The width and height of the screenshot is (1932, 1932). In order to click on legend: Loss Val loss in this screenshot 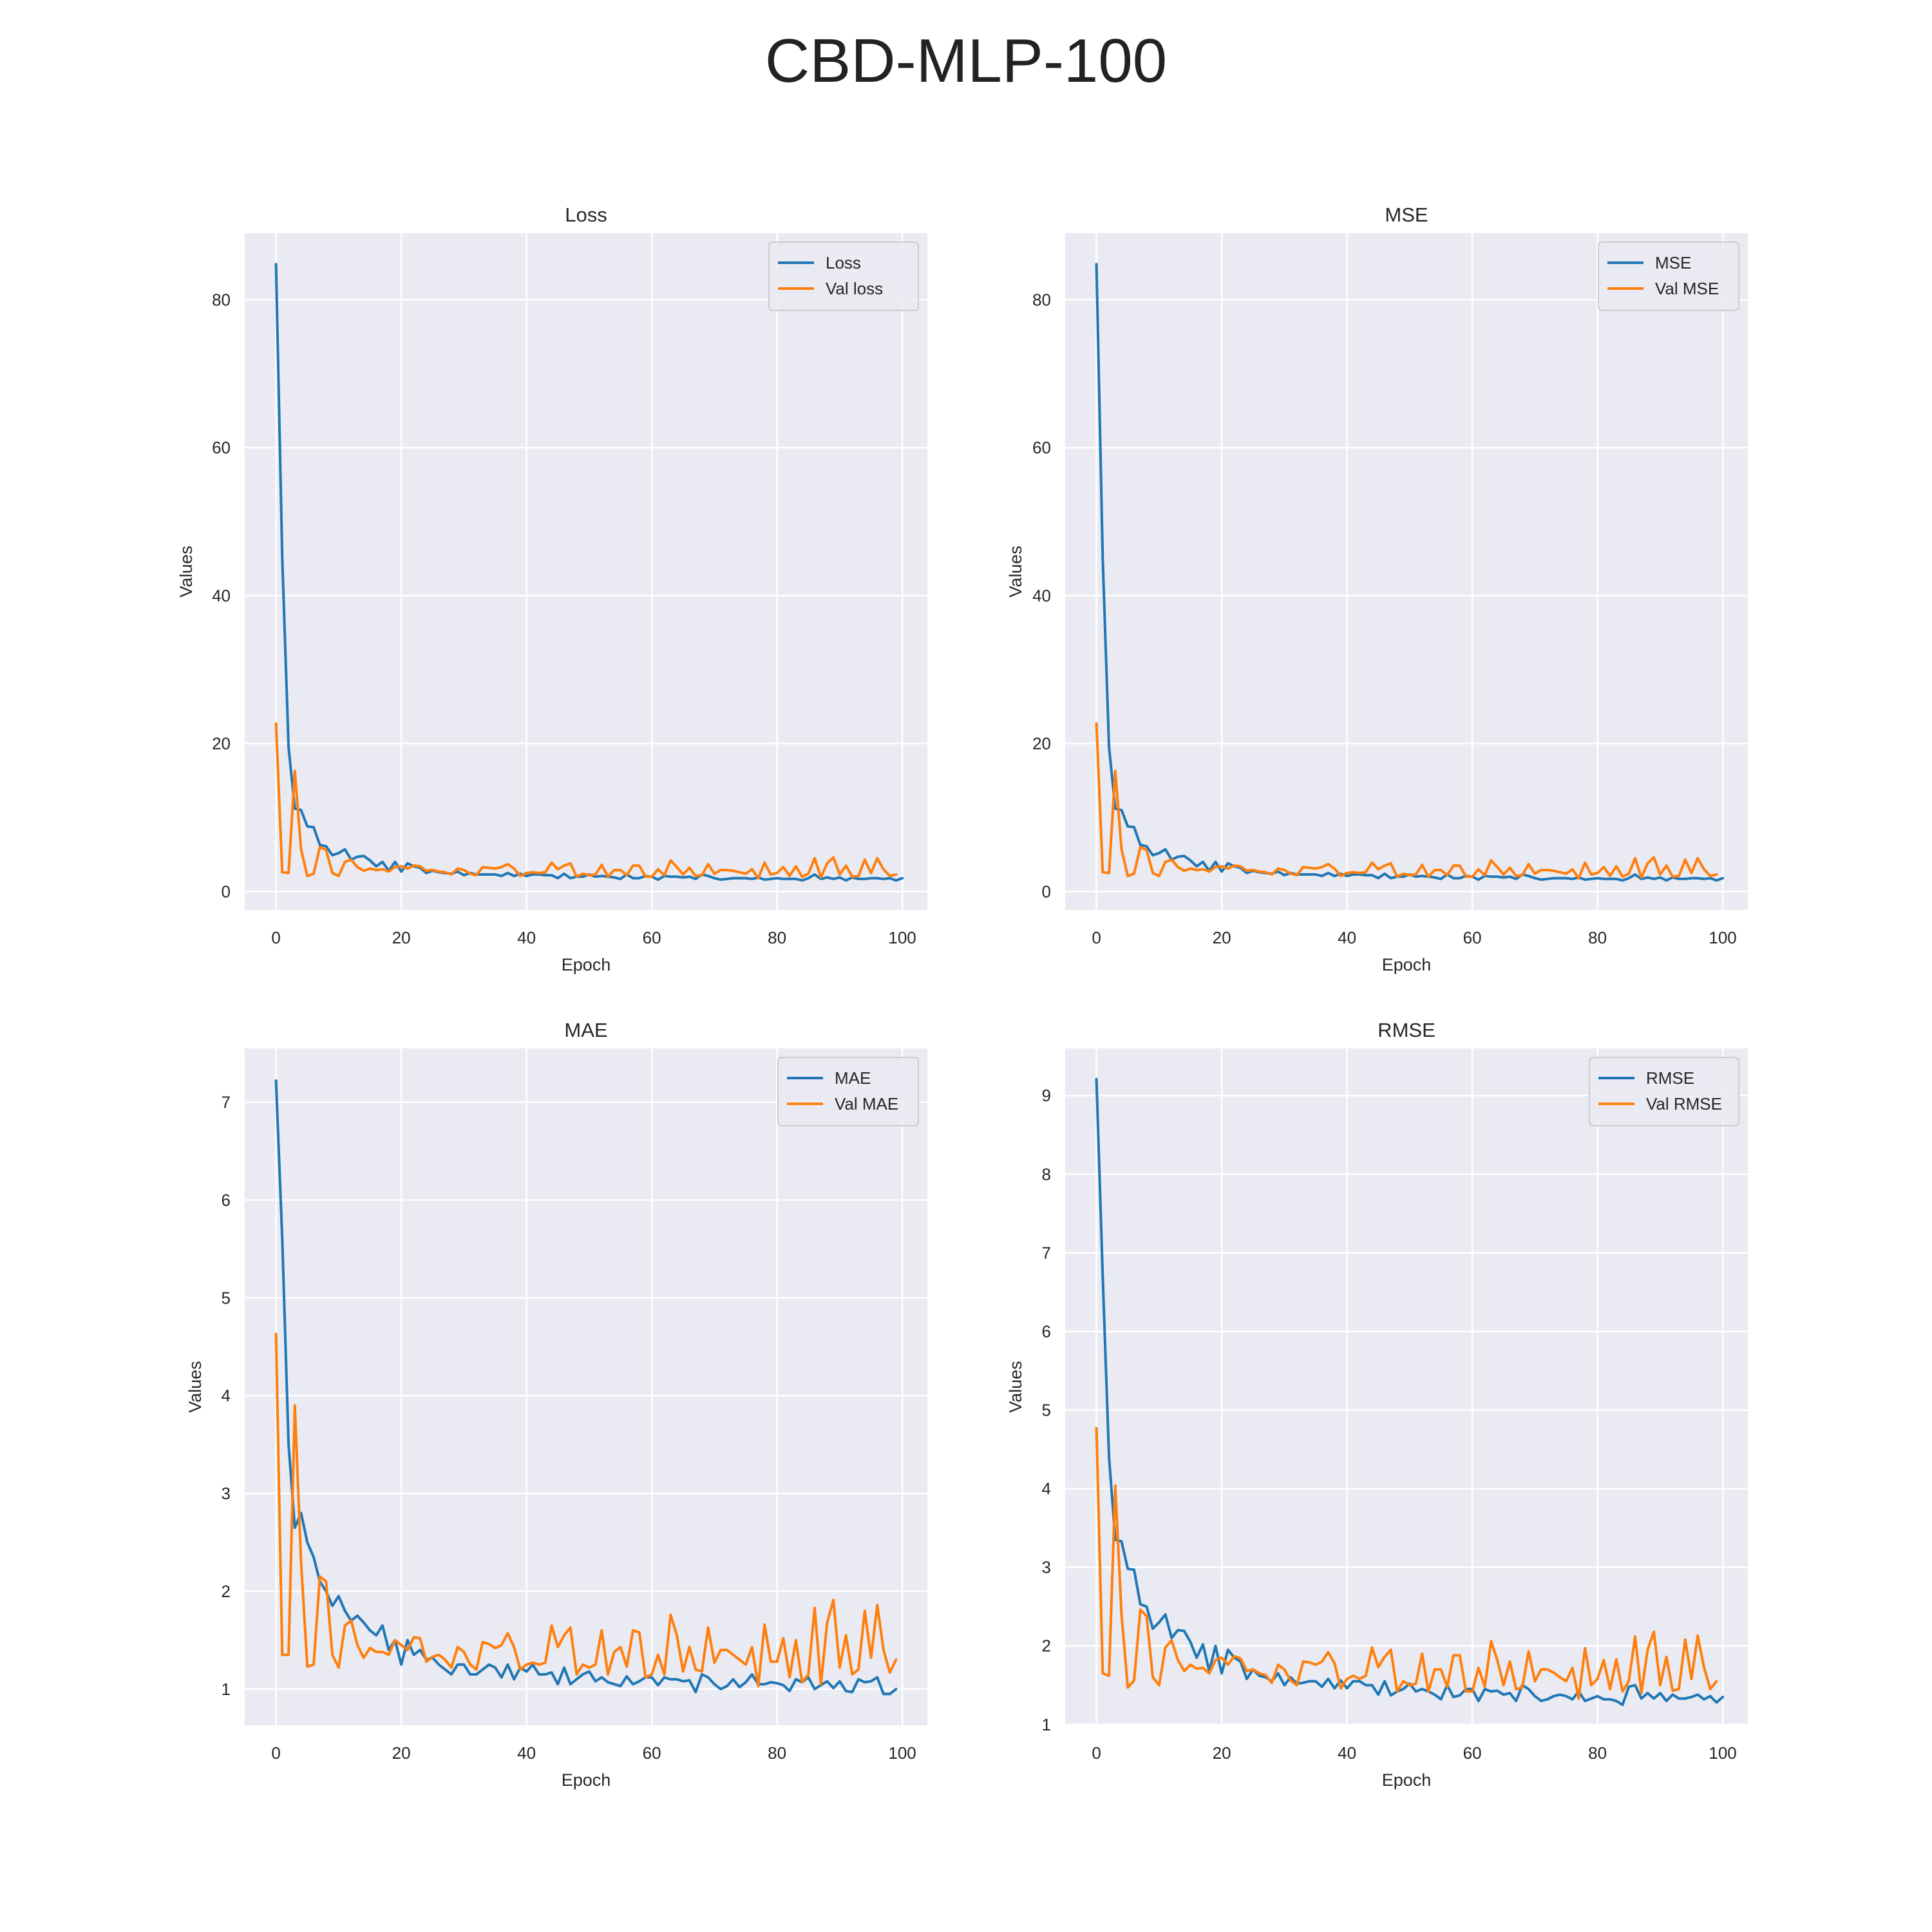, I will do `click(844, 277)`.